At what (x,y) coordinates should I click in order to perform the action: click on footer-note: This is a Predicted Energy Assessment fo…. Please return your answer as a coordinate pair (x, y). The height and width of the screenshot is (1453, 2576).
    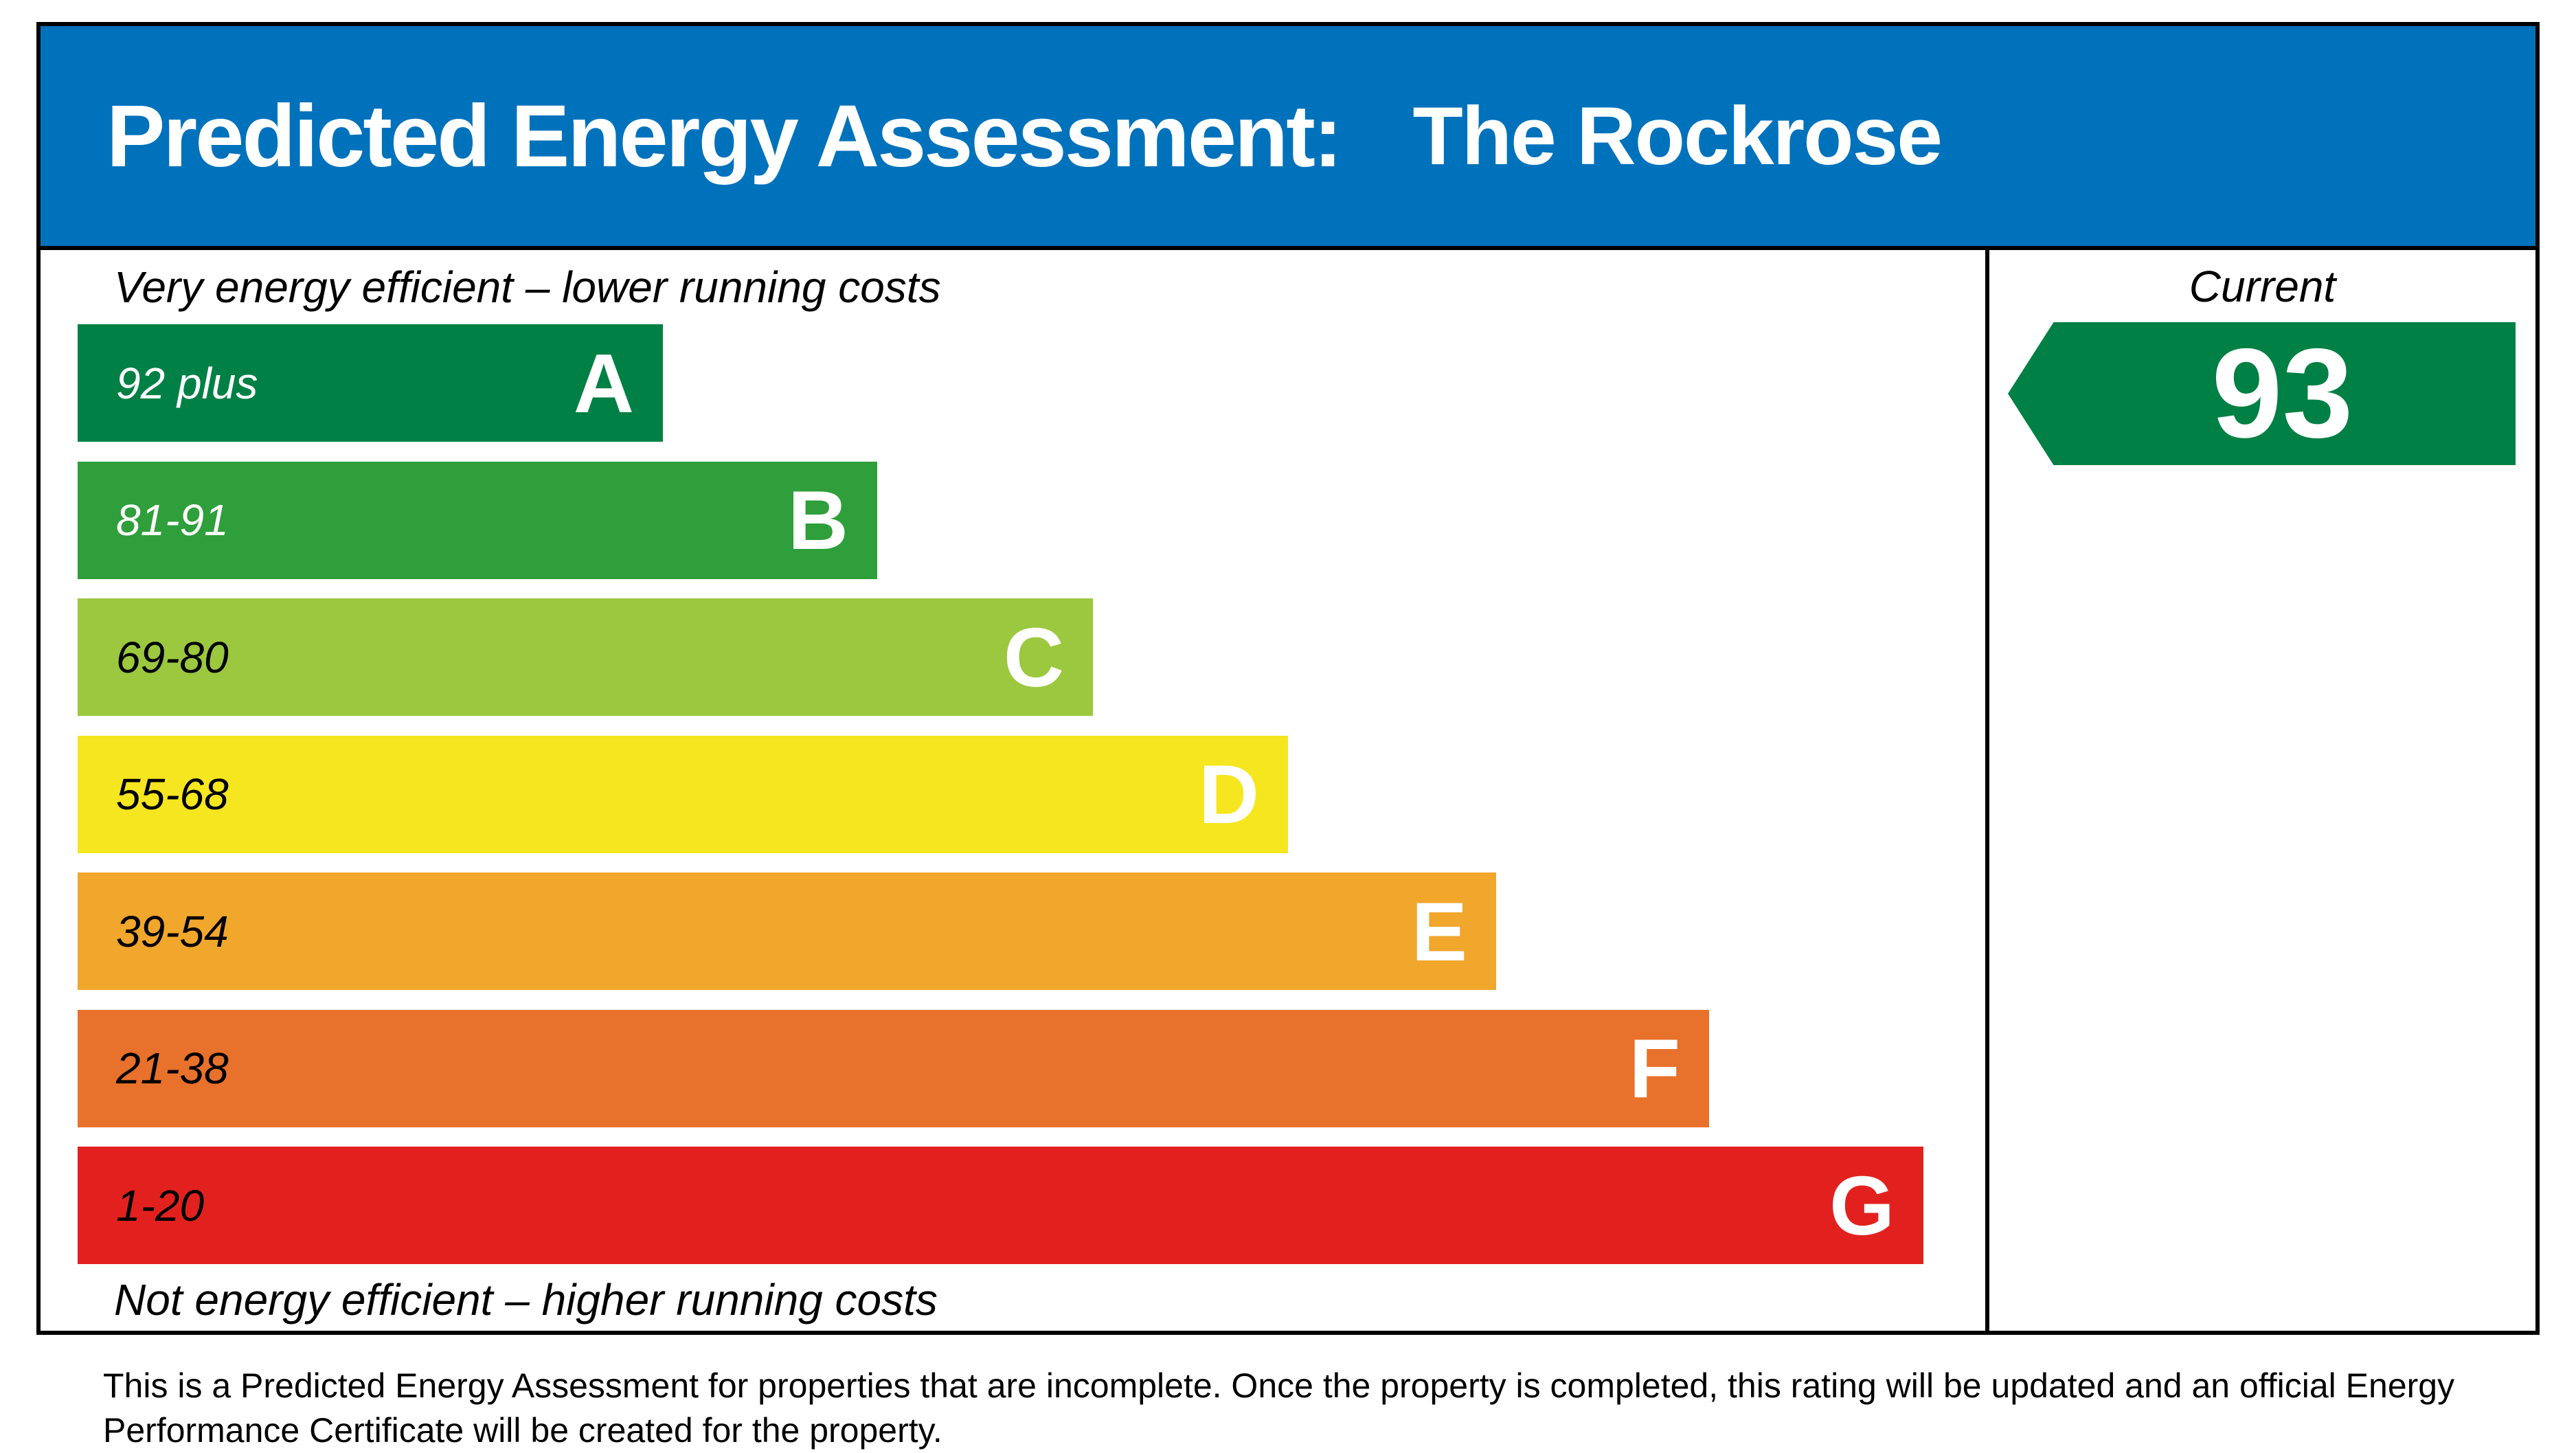
    Looking at the image, I should click on (1279, 1408).